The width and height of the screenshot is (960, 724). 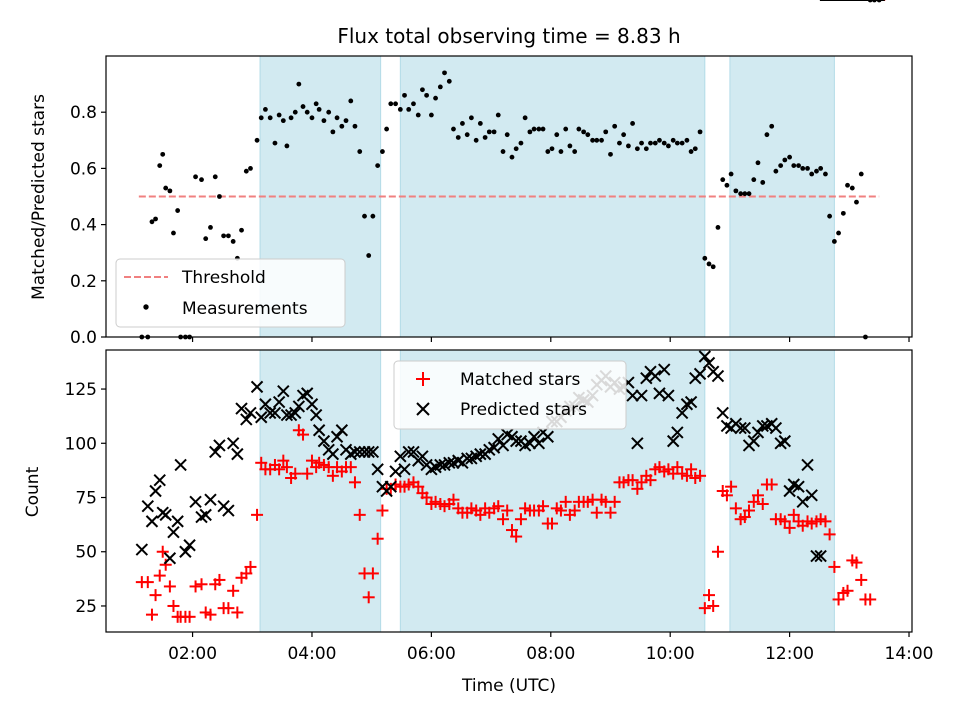 I want to click on y-tick-label: 0.6, so click(x=83, y=169).